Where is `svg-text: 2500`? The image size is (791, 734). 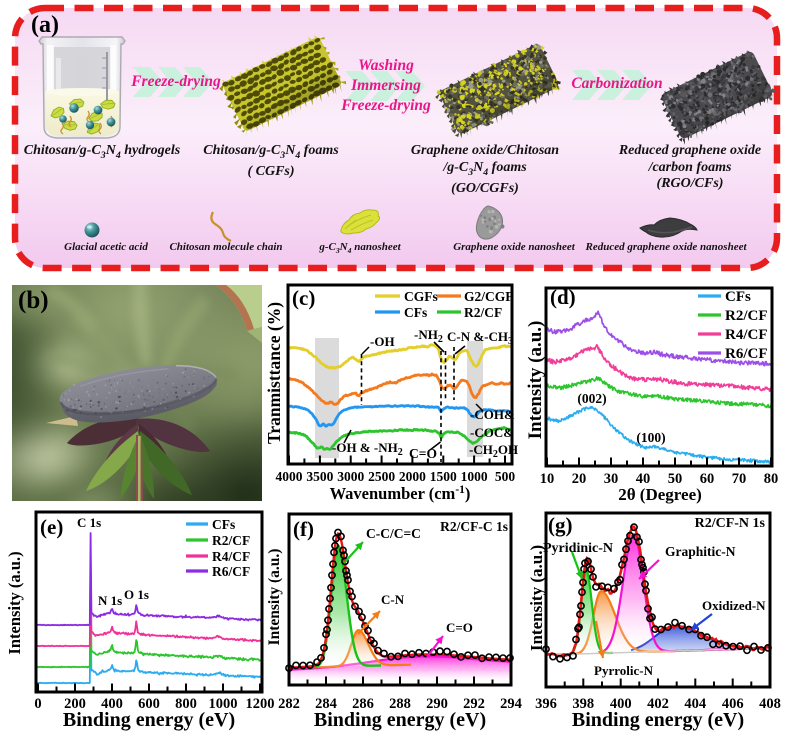 svg-text: 2500 is located at coordinates (381, 476).